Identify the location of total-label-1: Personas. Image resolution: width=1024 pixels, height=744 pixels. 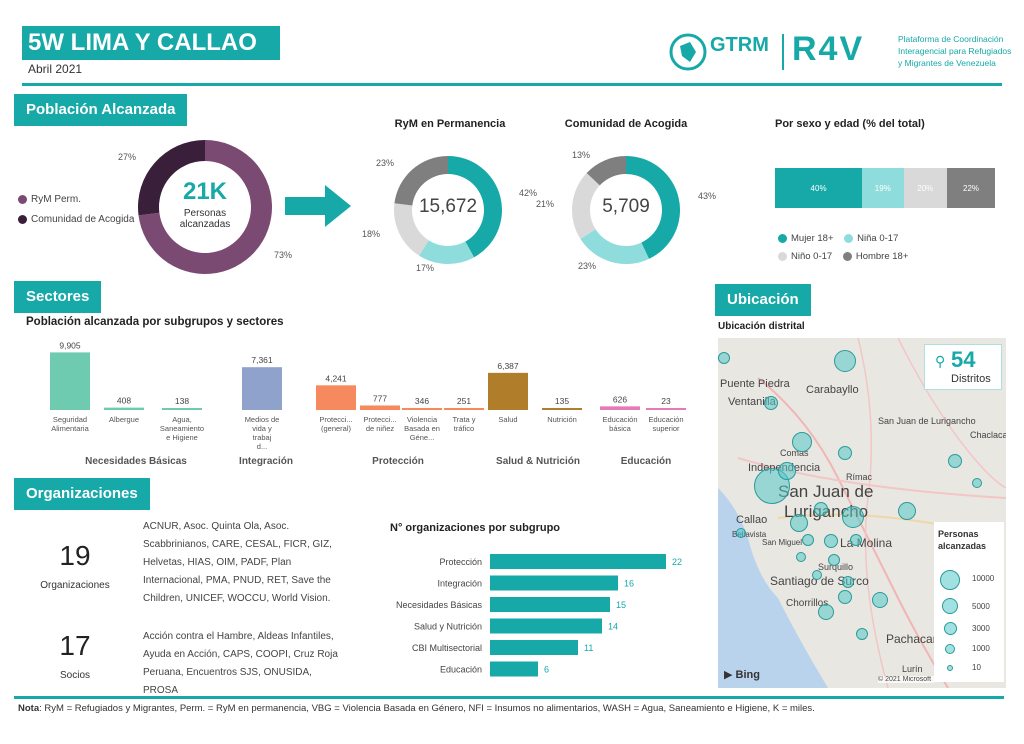
(205, 213).